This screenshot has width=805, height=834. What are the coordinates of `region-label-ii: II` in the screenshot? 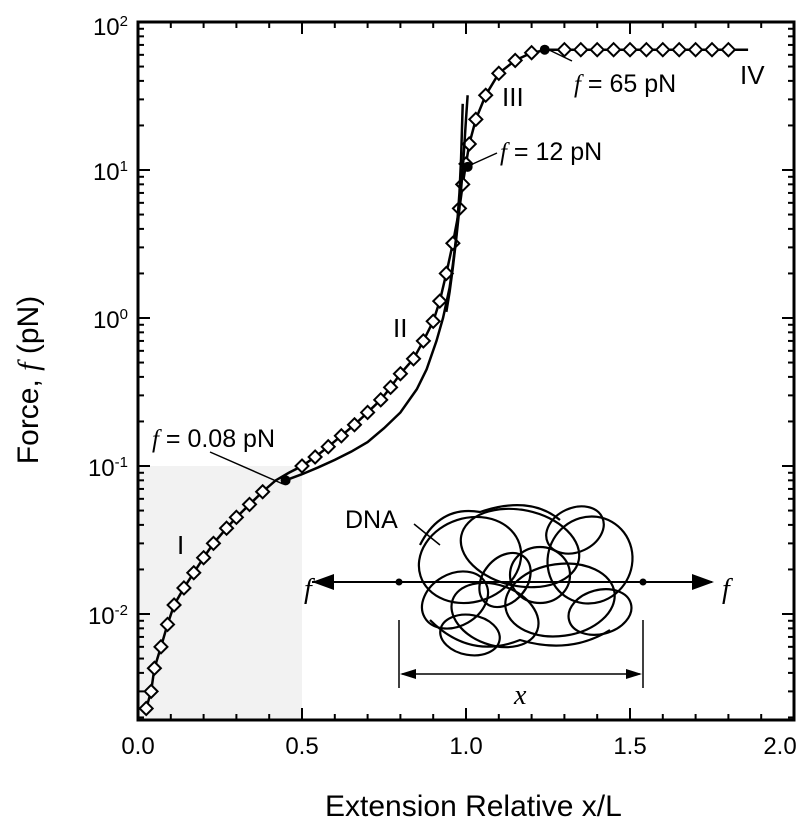 It's located at (400, 328).